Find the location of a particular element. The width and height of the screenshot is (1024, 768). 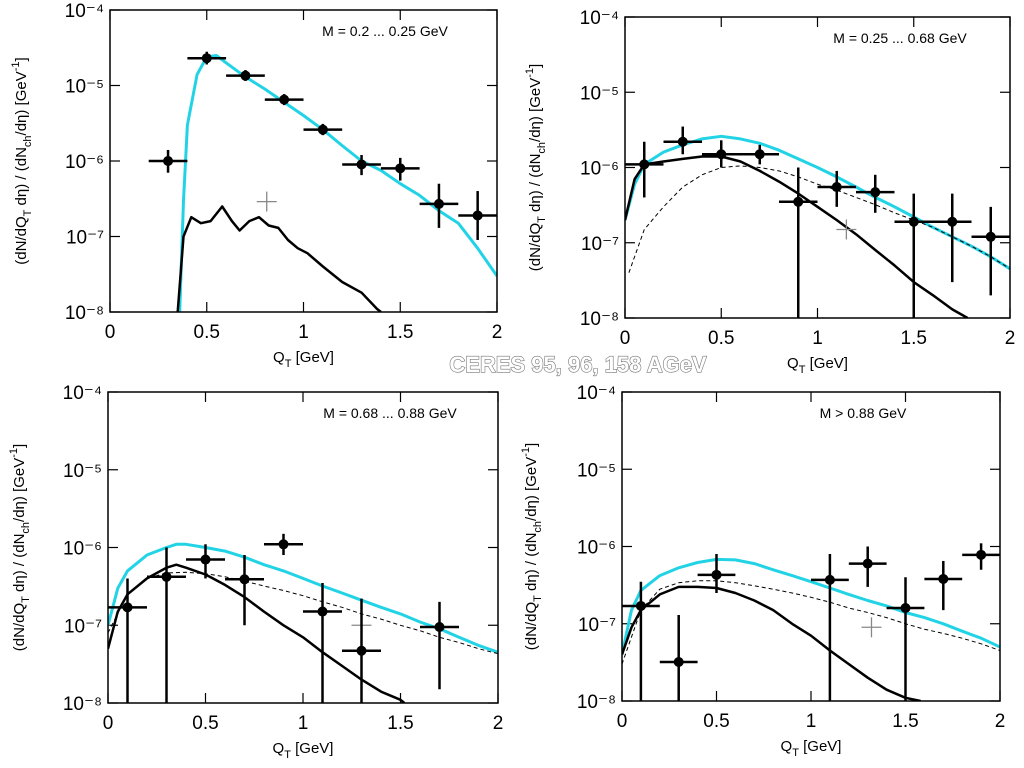

annotation: M = 0.25 ... 0.68 GeV is located at coordinates (900, 38).